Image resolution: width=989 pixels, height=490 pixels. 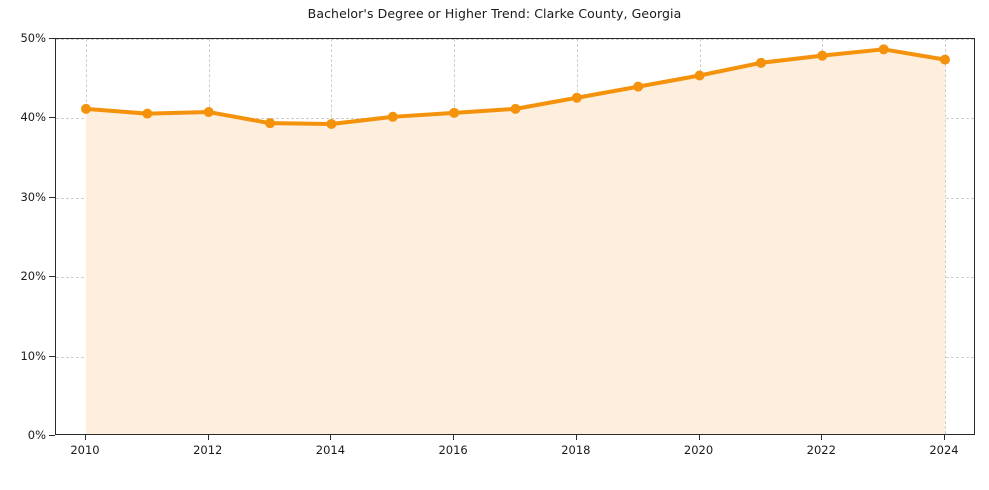 What do you see at coordinates (453, 450) in the screenshot?
I see `x-tick-label-2016: 2016` at bounding box center [453, 450].